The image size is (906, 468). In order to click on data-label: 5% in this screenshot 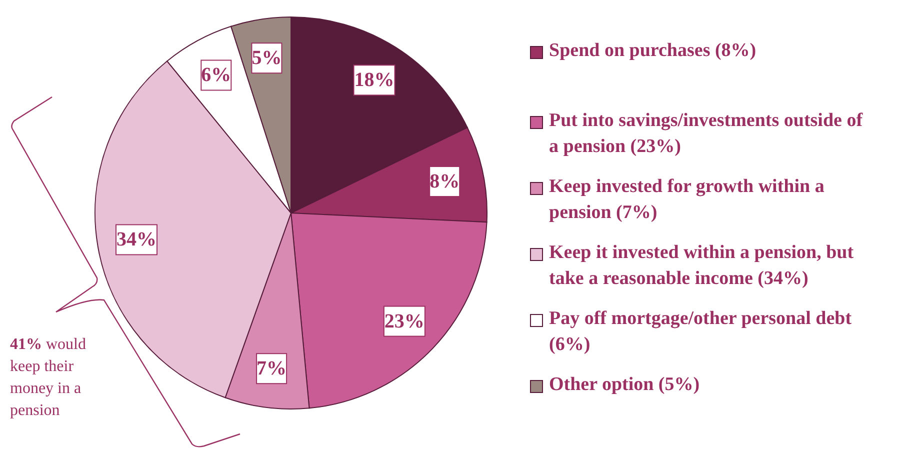, I will do `click(267, 58)`.